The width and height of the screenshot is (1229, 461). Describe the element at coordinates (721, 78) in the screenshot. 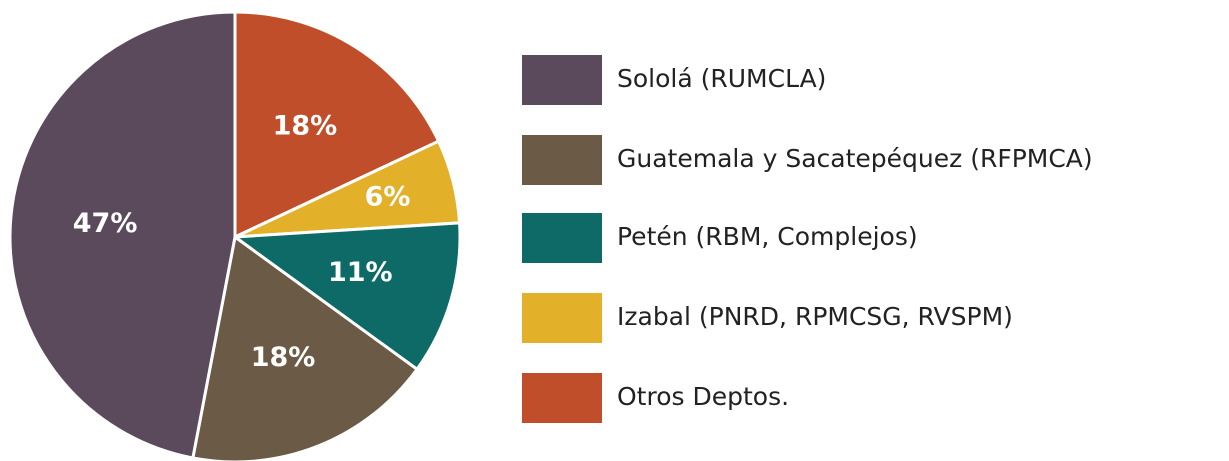

I see `legend-label: Sololá (RUMCLA)` at that location.